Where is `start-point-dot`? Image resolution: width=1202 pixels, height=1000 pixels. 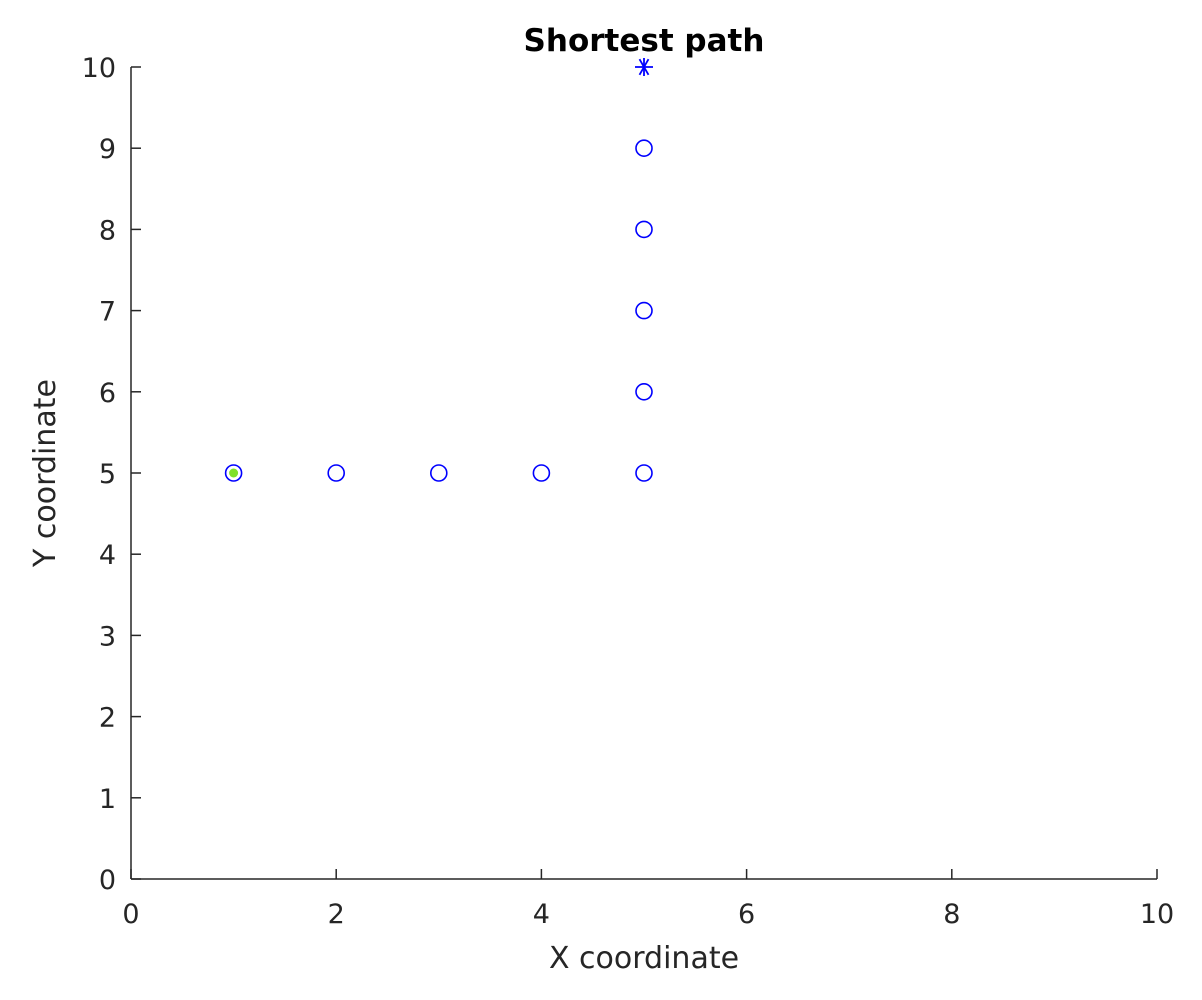 start-point-dot is located at coordinates (234, 473).